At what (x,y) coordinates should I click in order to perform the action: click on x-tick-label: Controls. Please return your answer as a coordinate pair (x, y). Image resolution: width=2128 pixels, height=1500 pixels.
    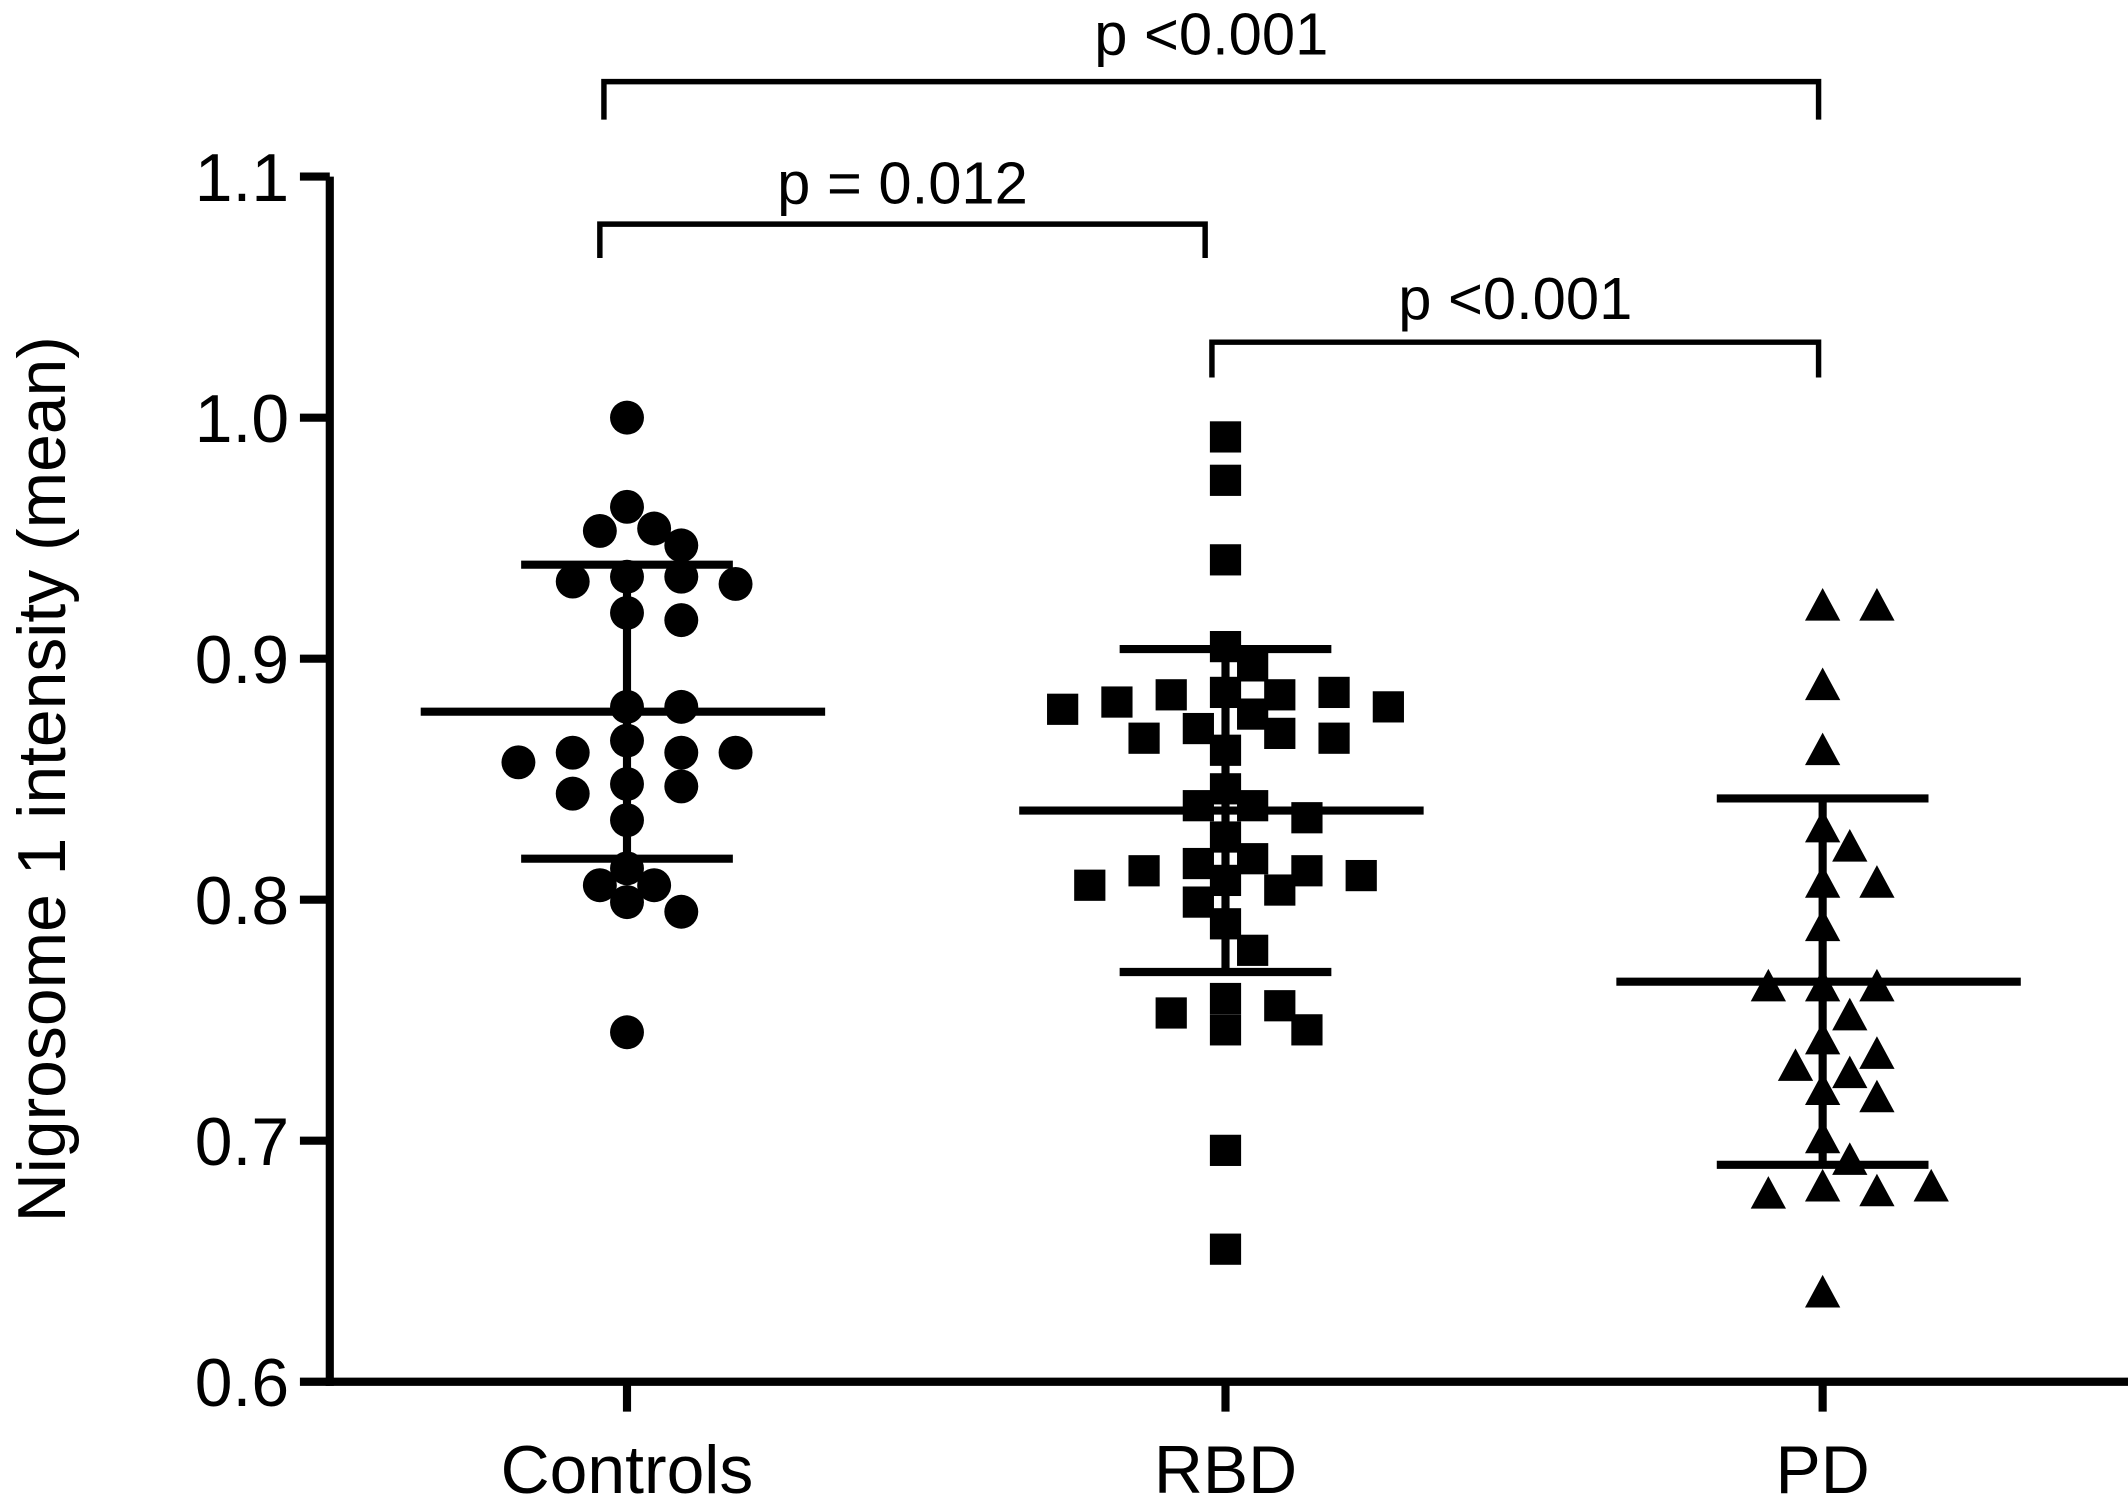
    Looking at the image, I should click on (627, 1466).